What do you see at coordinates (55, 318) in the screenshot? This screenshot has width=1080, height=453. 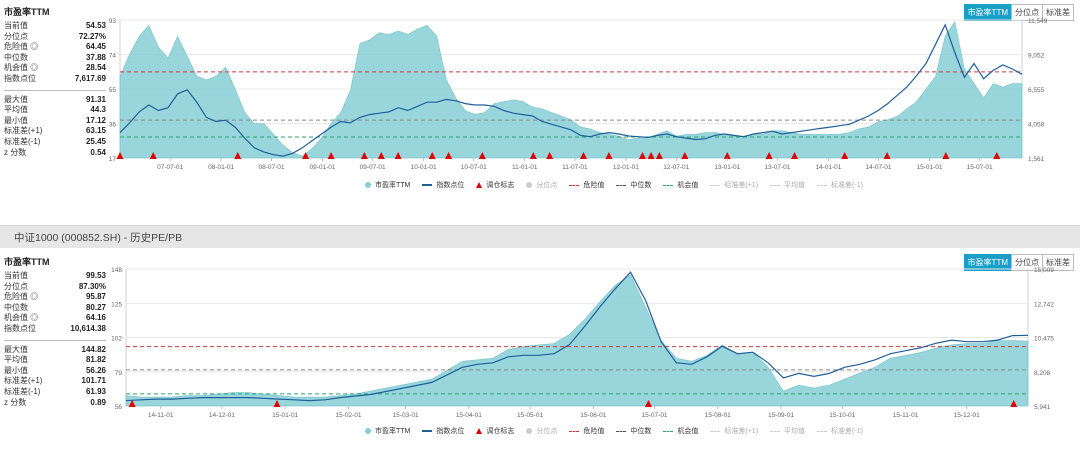 I see `stat-row: 机会值 ◎ 64.16` at bounding box center [55, 318].